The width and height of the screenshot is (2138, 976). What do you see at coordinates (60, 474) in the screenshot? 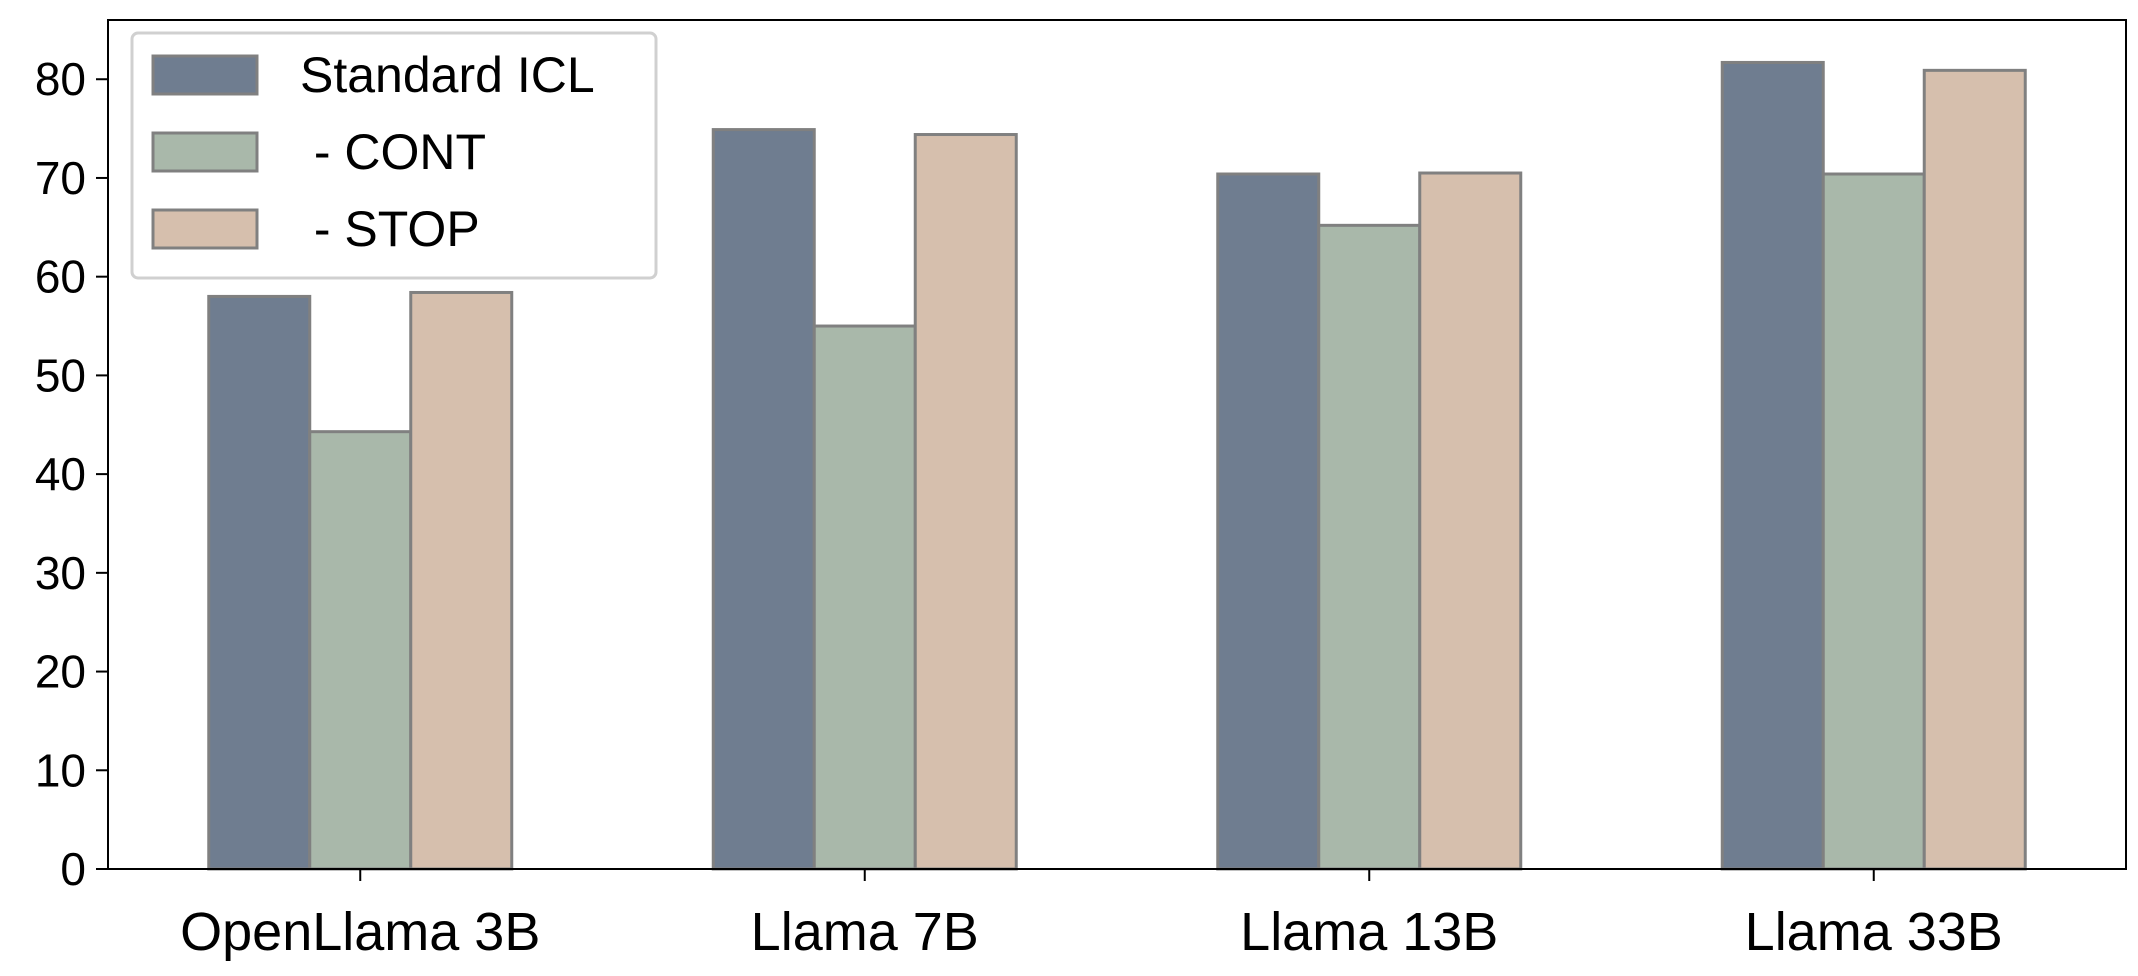
I see `y-tick-label: 40` at bounding box center [60, 474].